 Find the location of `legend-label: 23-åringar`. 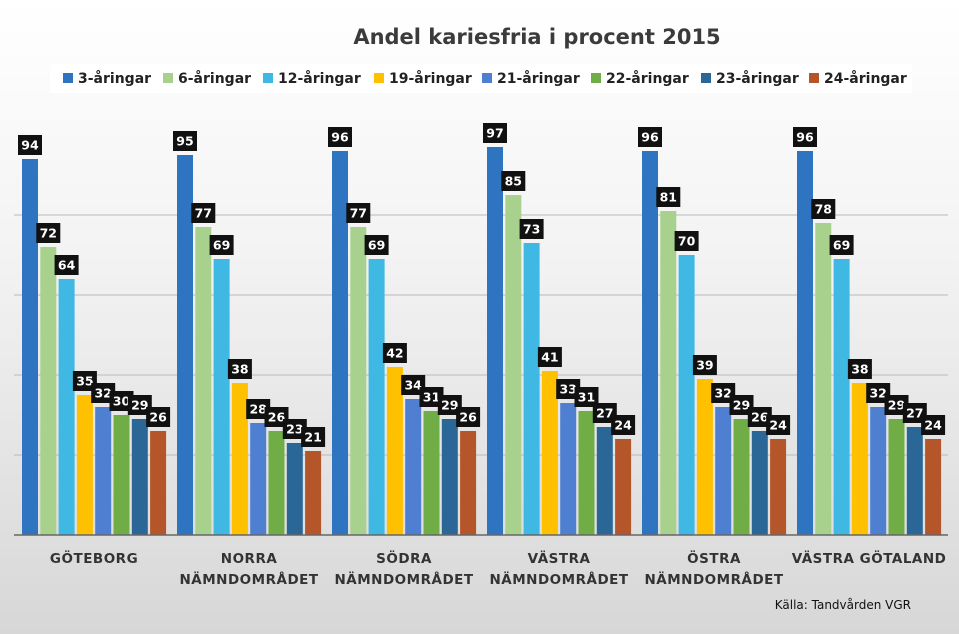

legend-label: 23-åringar is located at coordinates (757, 78).